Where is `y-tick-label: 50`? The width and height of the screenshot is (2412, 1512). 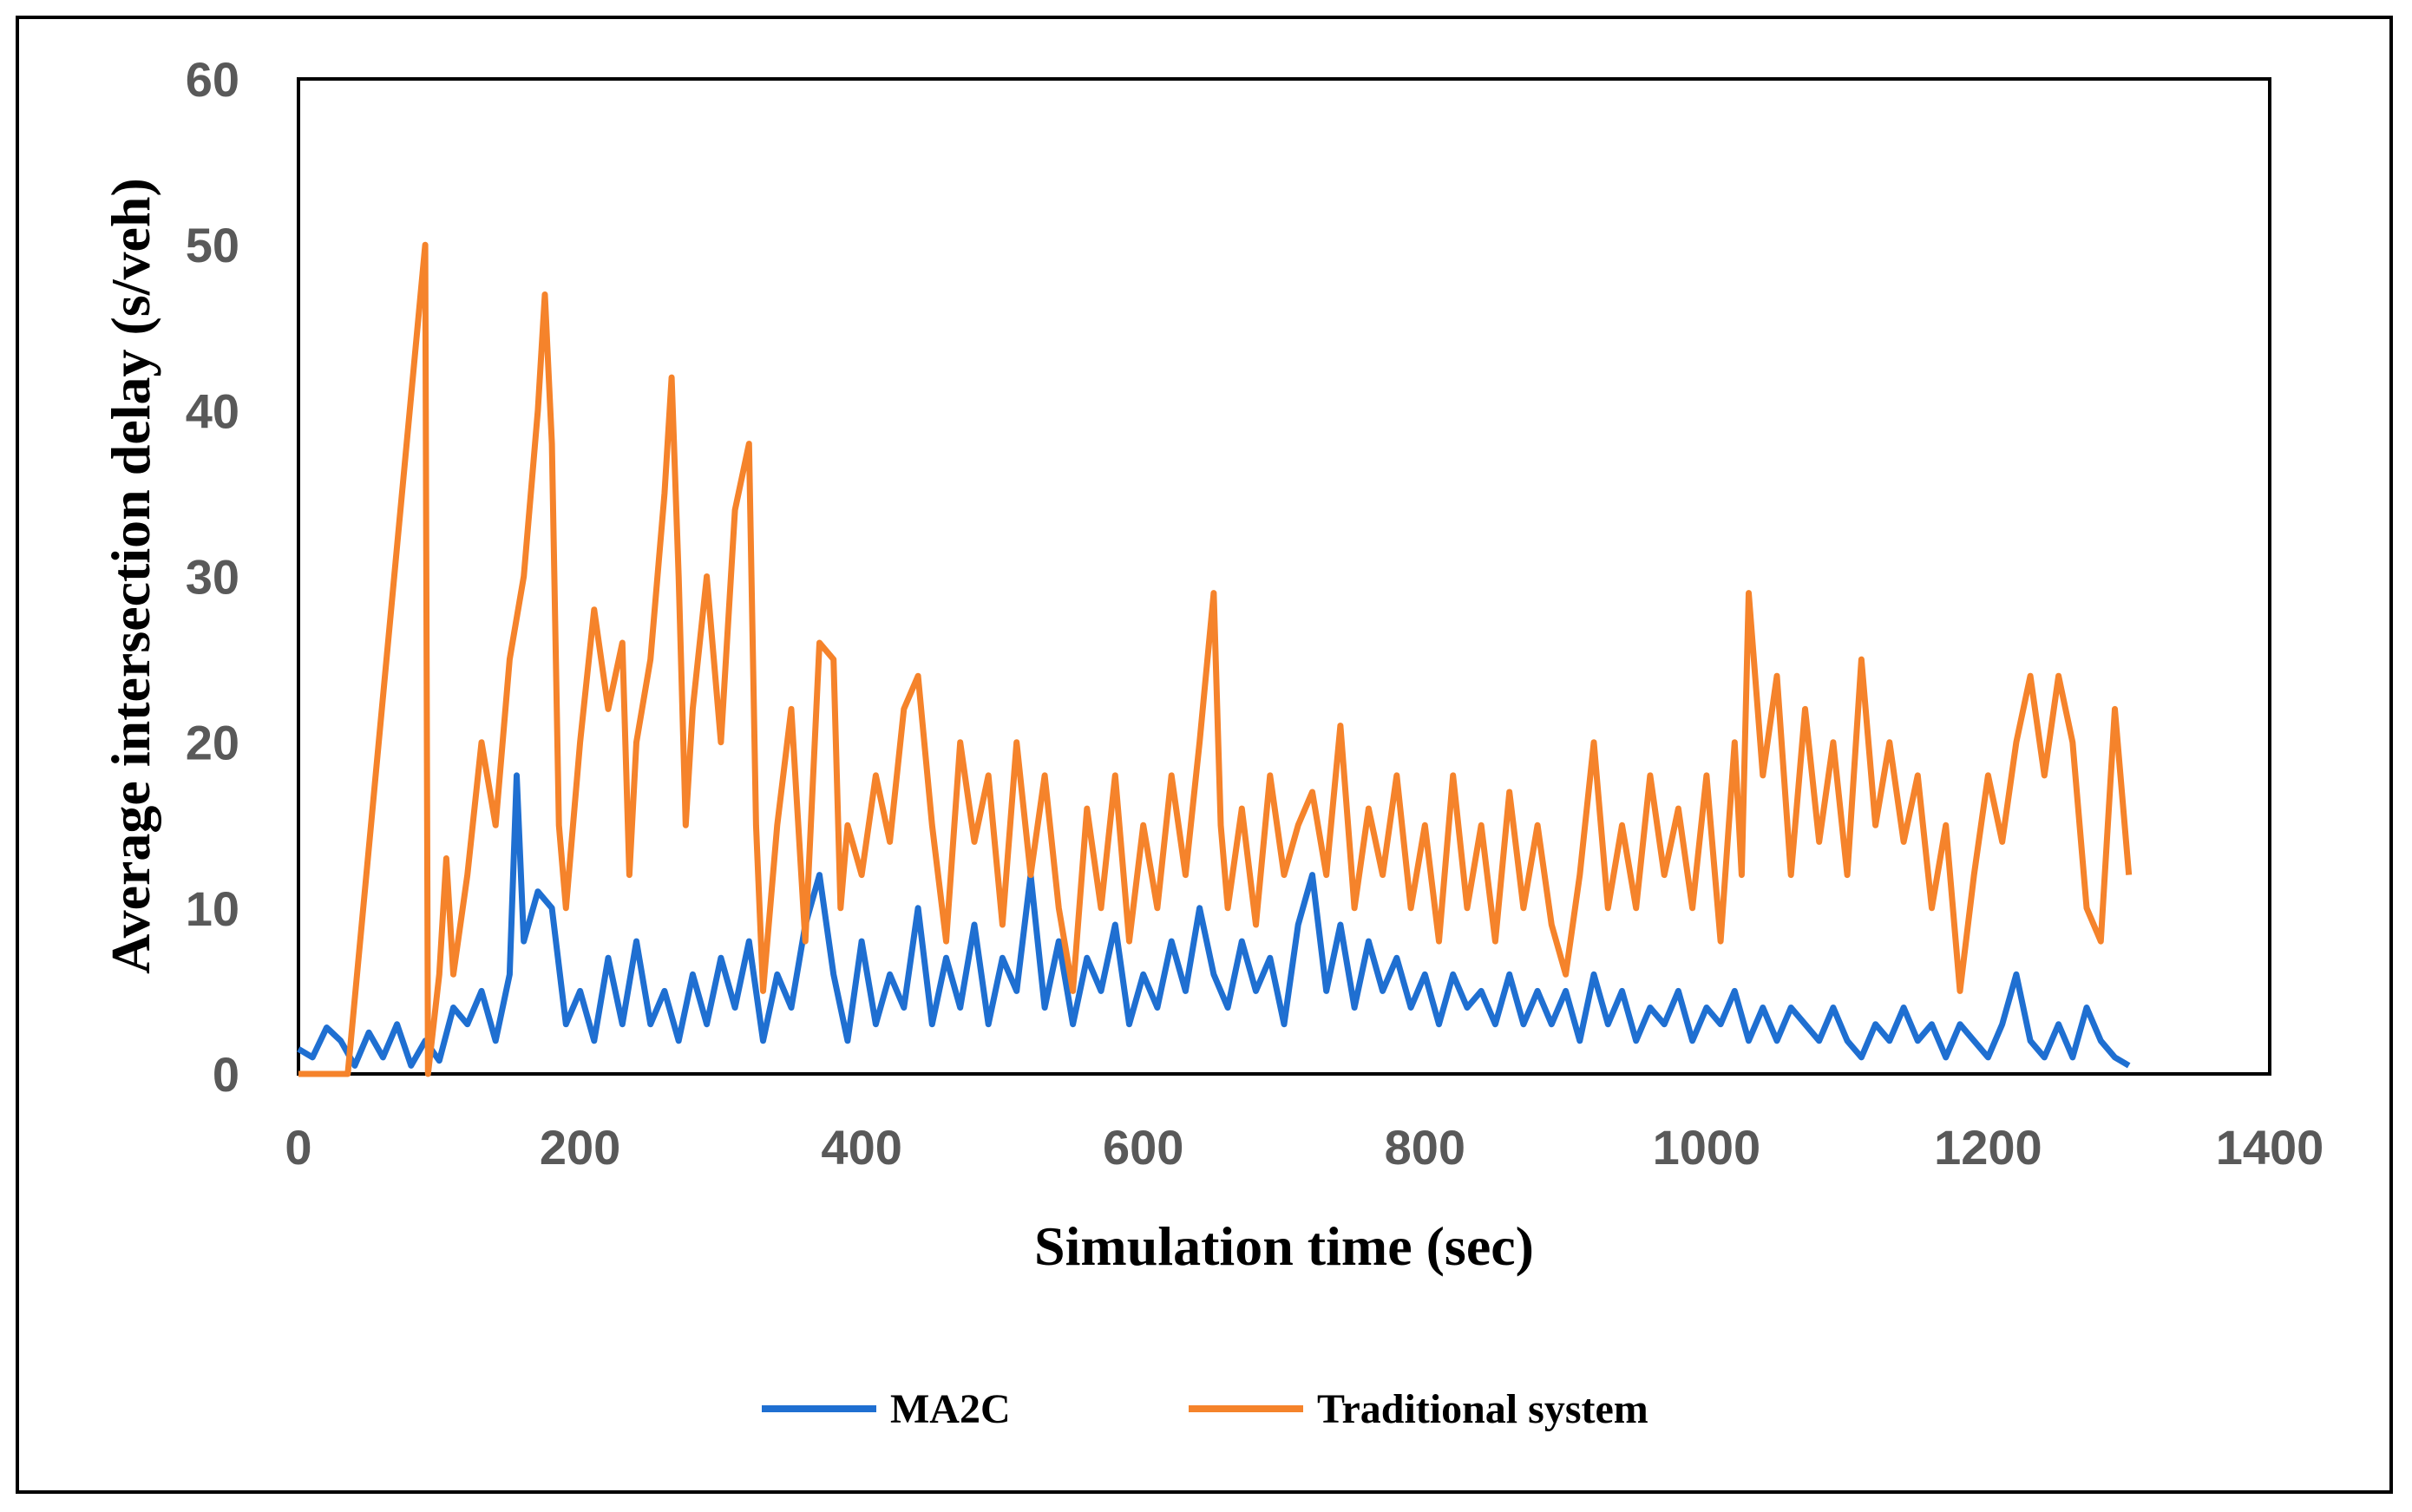 y-tick-label: 50 is located at coordinates (212, 245).